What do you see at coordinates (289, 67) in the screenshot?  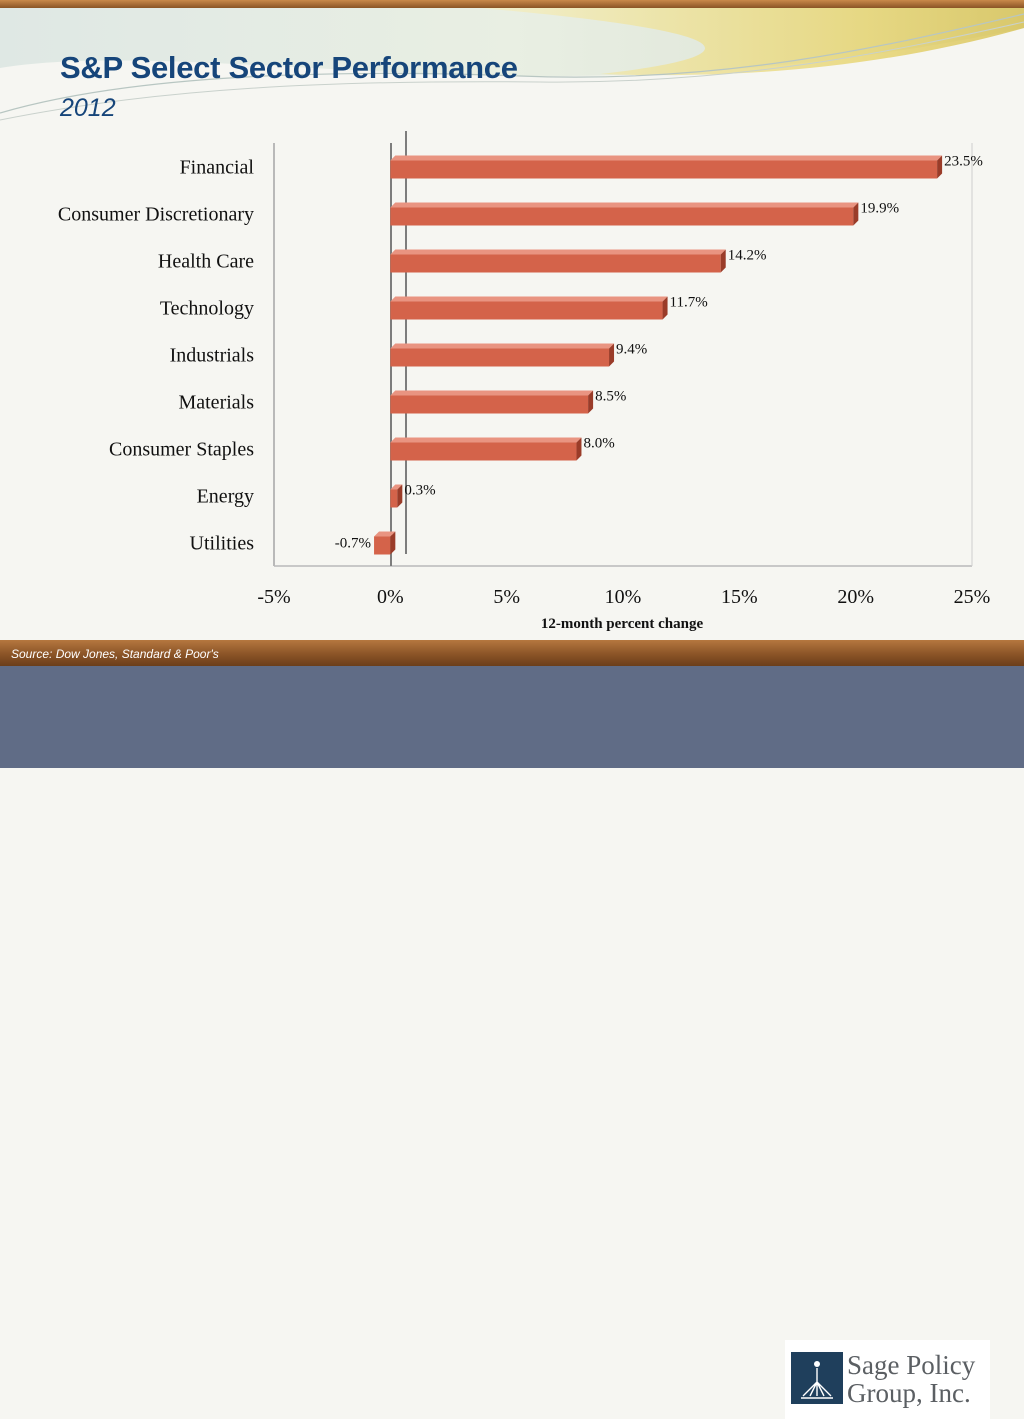 I see `page-title: S&P Select Sector Performance` at bounding box center [289, 67].